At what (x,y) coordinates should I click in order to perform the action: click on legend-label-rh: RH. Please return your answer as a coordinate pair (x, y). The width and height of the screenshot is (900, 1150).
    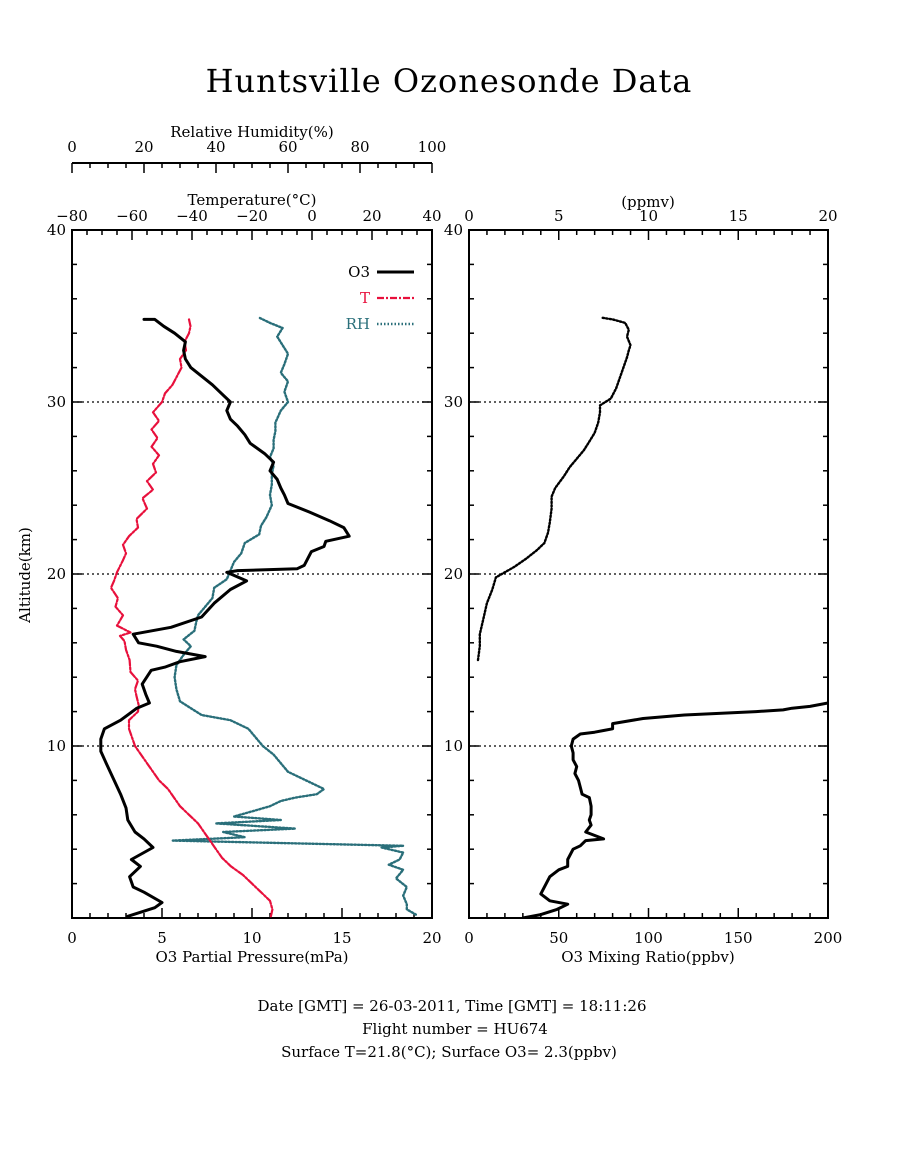
    Looking at the image, I should click on (358, 324).